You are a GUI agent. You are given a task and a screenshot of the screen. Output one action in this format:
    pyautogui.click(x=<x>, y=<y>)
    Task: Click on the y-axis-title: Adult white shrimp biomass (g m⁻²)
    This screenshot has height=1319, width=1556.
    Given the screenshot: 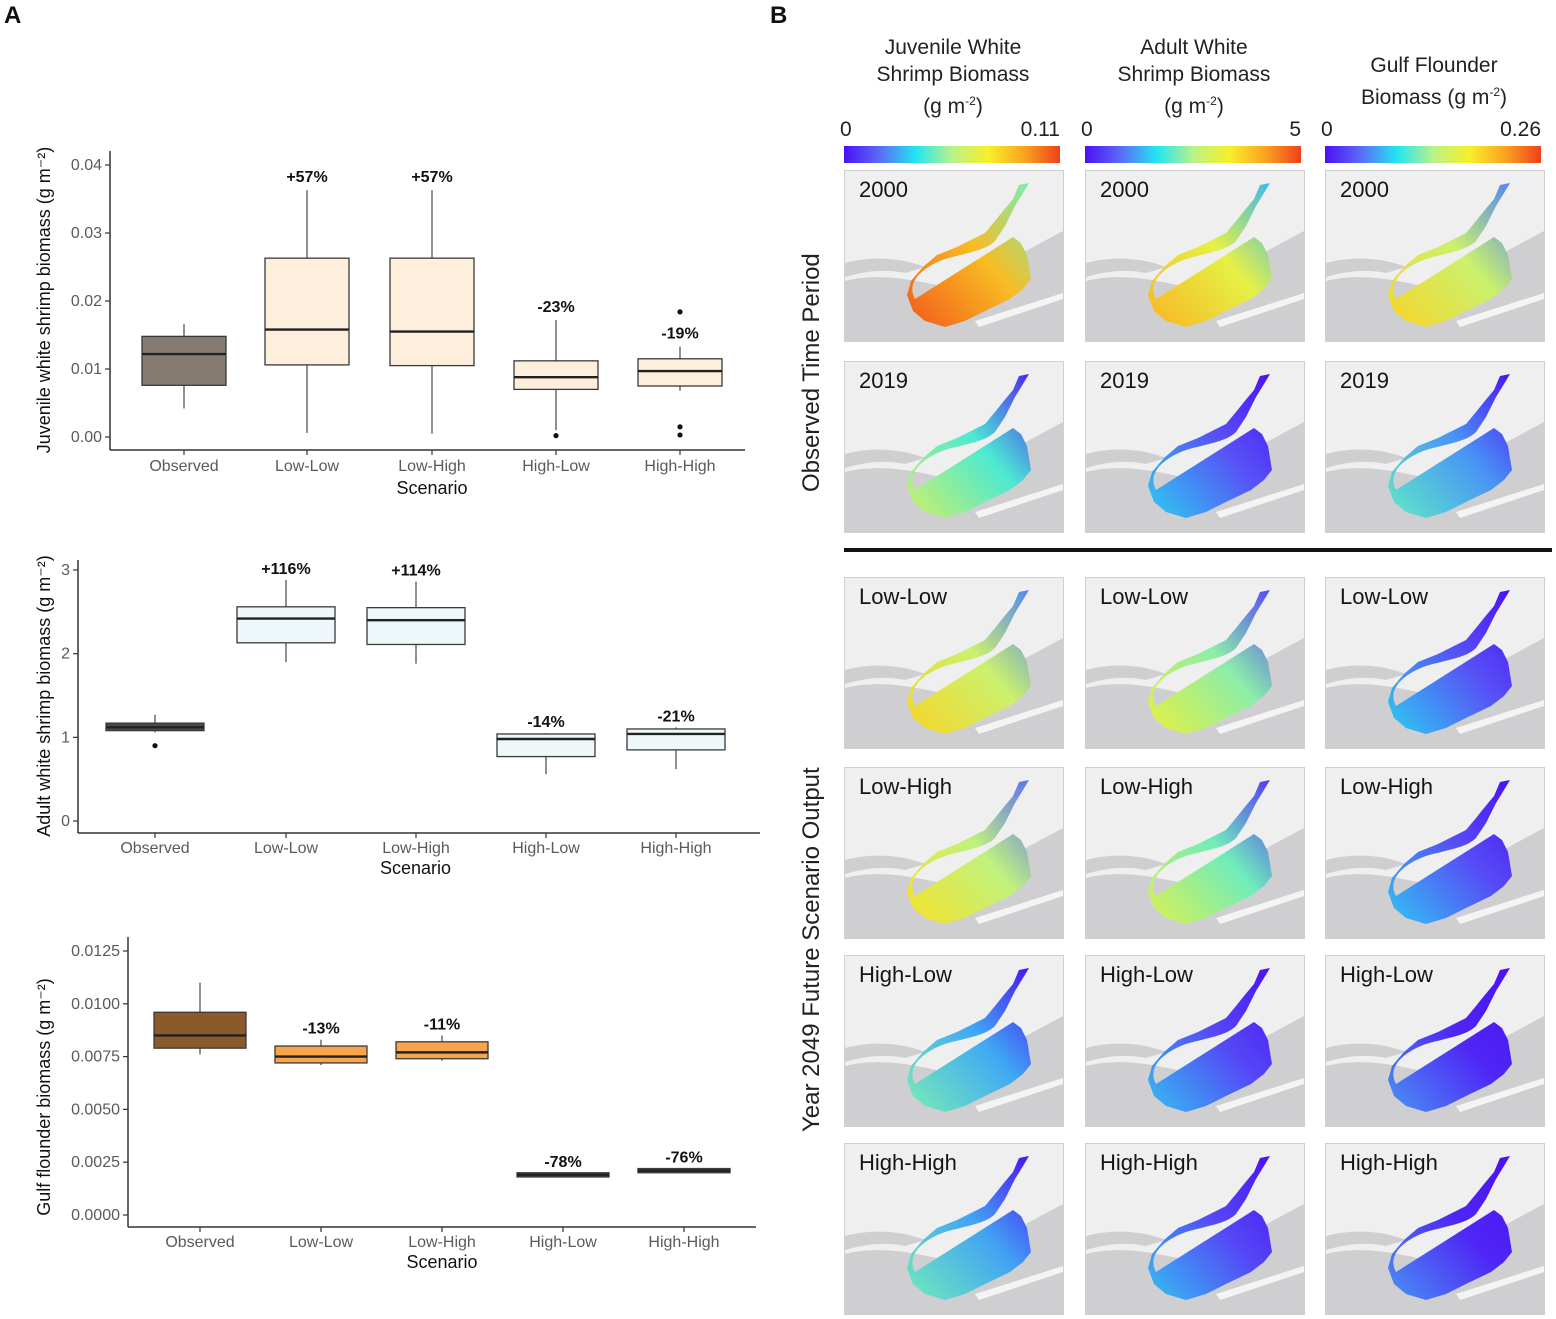 What is the action you would take?
    pyautogui.click(x=44, y=696)
    